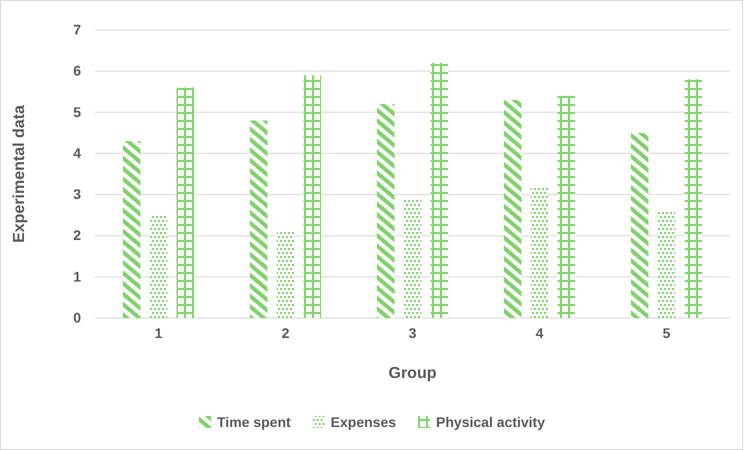 This screenshot has height=450, width=744. I want to click on y-tick-label: 5, so click(77, 112).